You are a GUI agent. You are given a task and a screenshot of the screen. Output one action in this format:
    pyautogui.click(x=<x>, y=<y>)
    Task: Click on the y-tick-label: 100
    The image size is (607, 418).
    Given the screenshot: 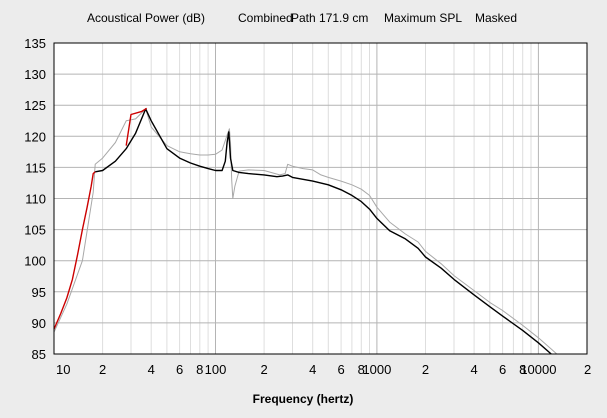 What is the action you would take?
    pyautogui.click(x=35, y=261)
    